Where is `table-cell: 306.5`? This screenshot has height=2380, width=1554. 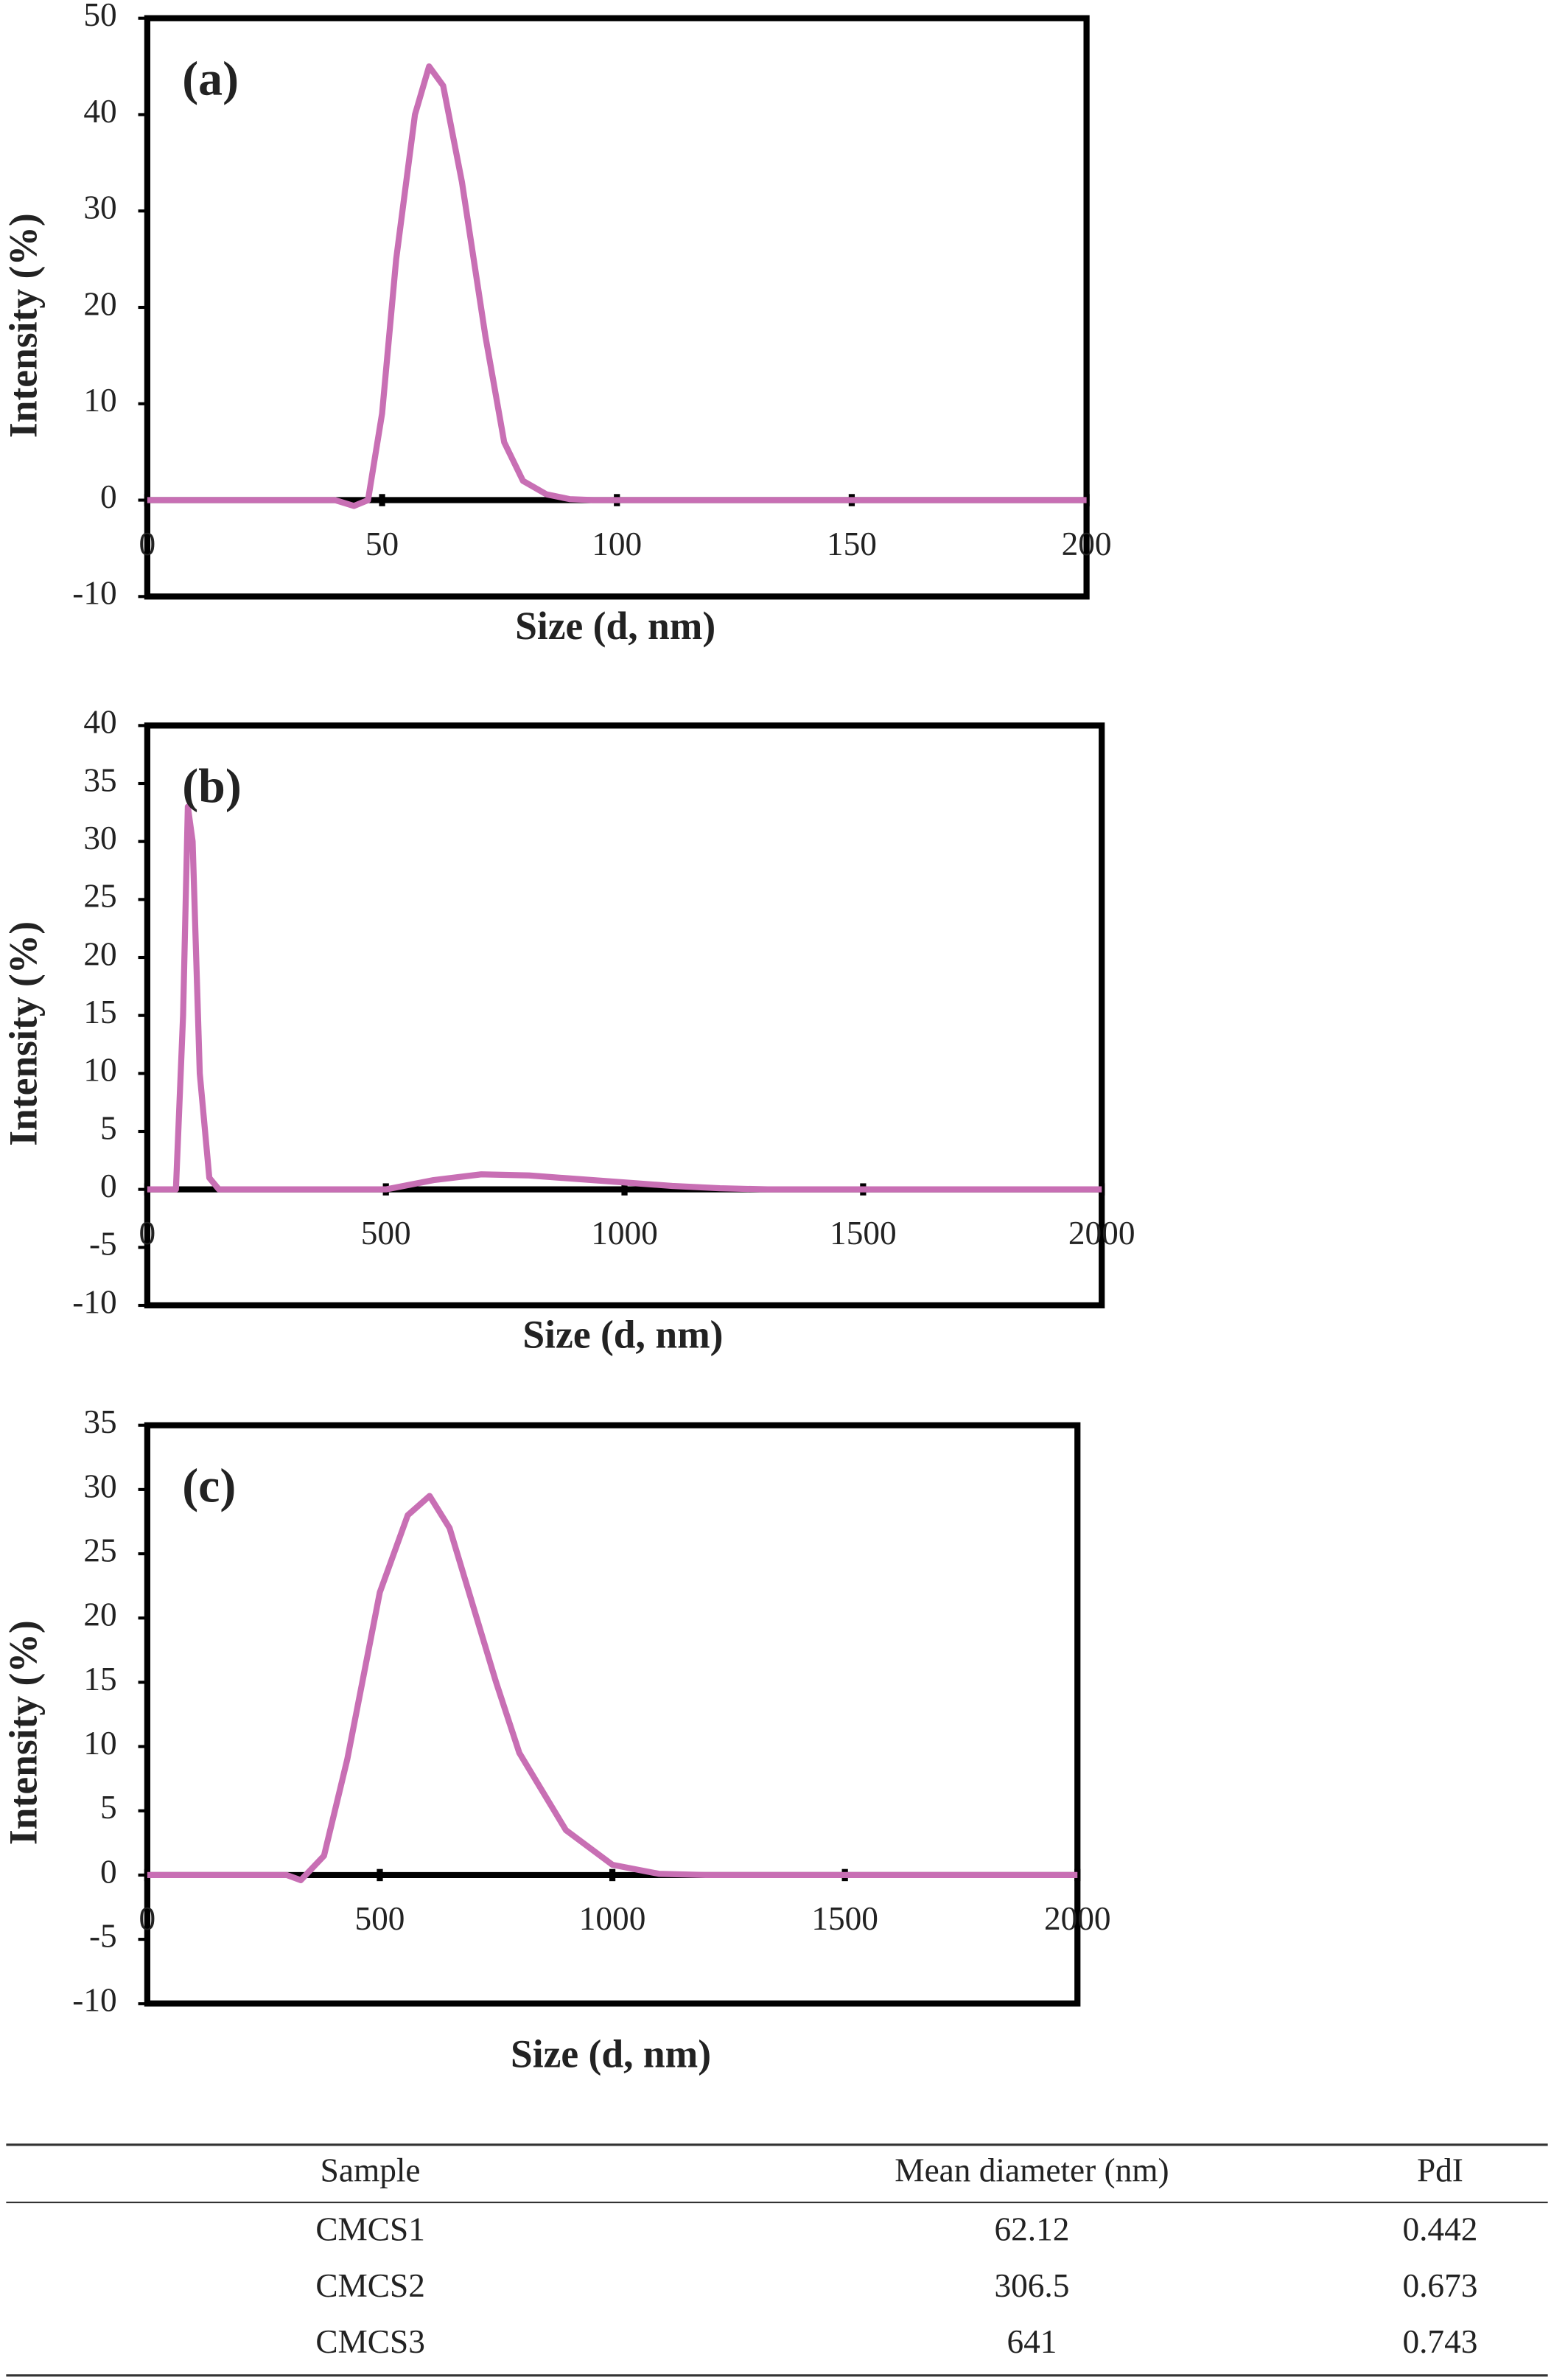 table-cell: 306.5 is located at coordinates (1032, 2286).